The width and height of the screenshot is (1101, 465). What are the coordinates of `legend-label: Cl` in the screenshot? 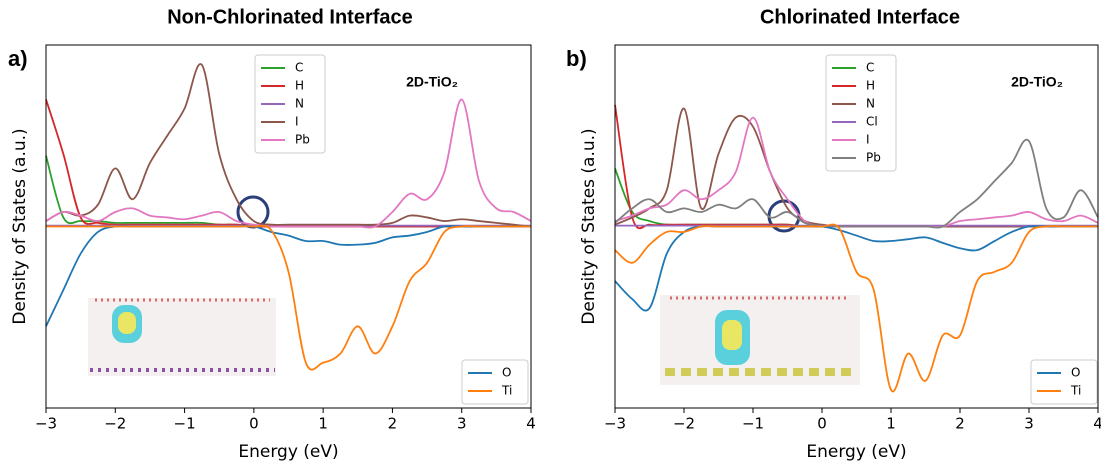 It's located at (872, 122).